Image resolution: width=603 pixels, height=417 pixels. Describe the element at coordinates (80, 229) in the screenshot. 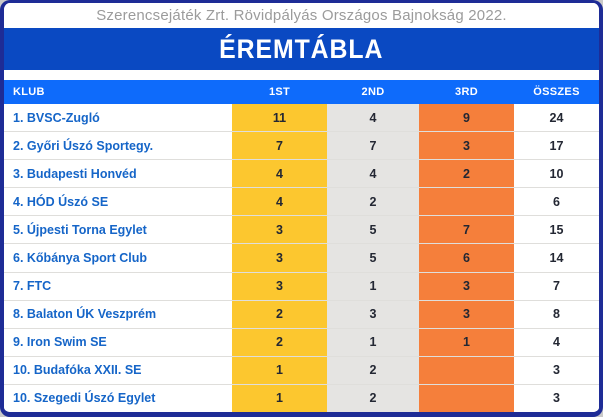

I see `club-name-cell: 5. Újpesti Torna Egylet` at that location.